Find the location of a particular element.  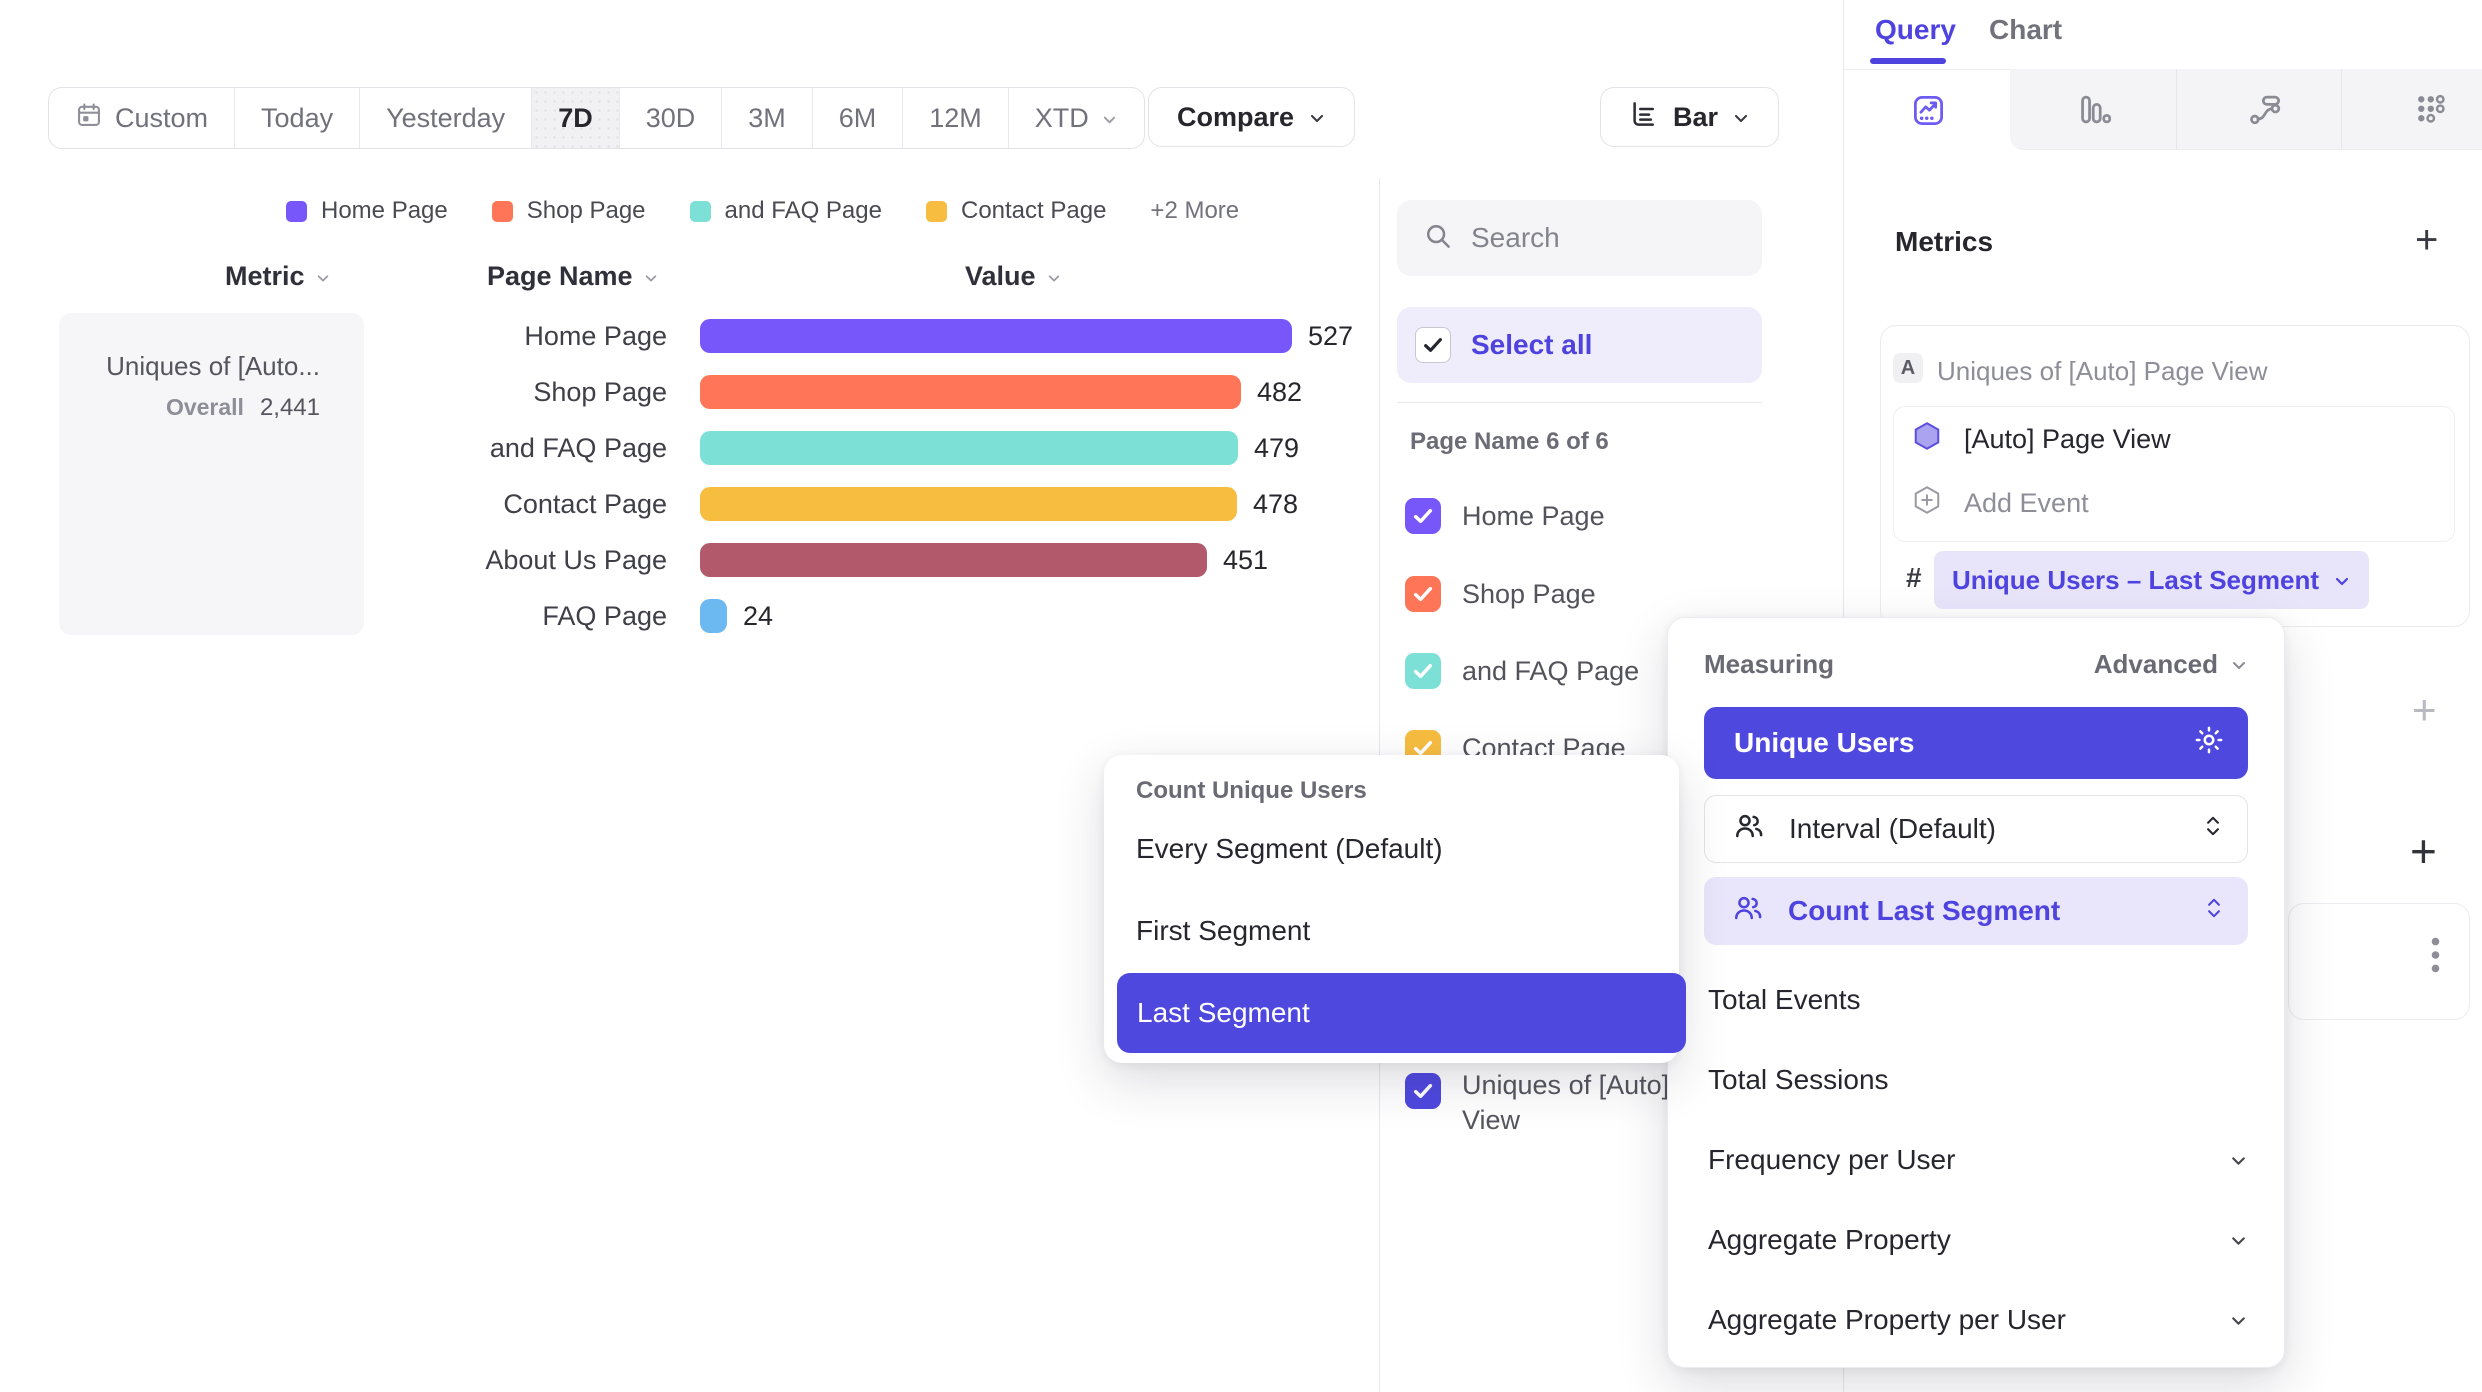

tab-flows-chart is located at coordinates (2258, 109).